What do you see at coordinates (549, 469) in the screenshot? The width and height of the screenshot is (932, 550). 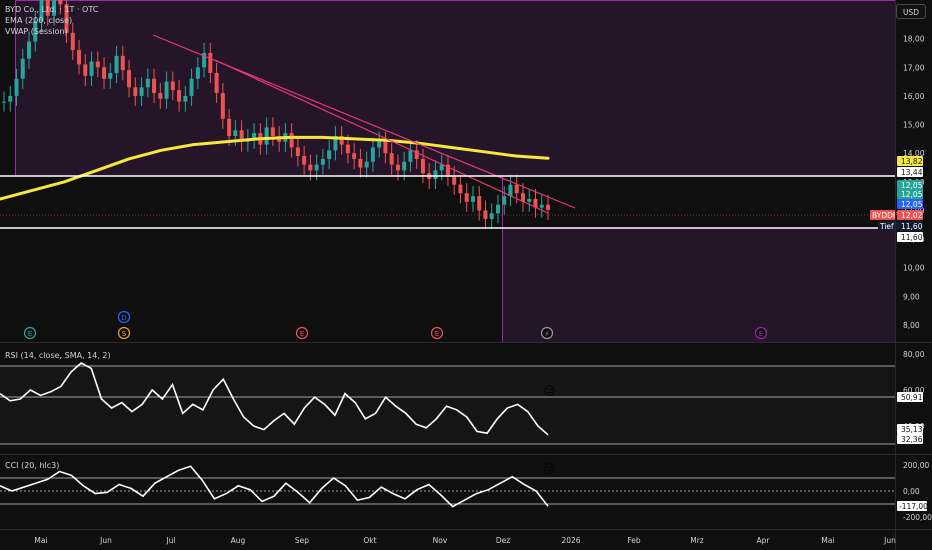 I see `cci-emoji-marker: 😐` at bounding box center [549, 469].